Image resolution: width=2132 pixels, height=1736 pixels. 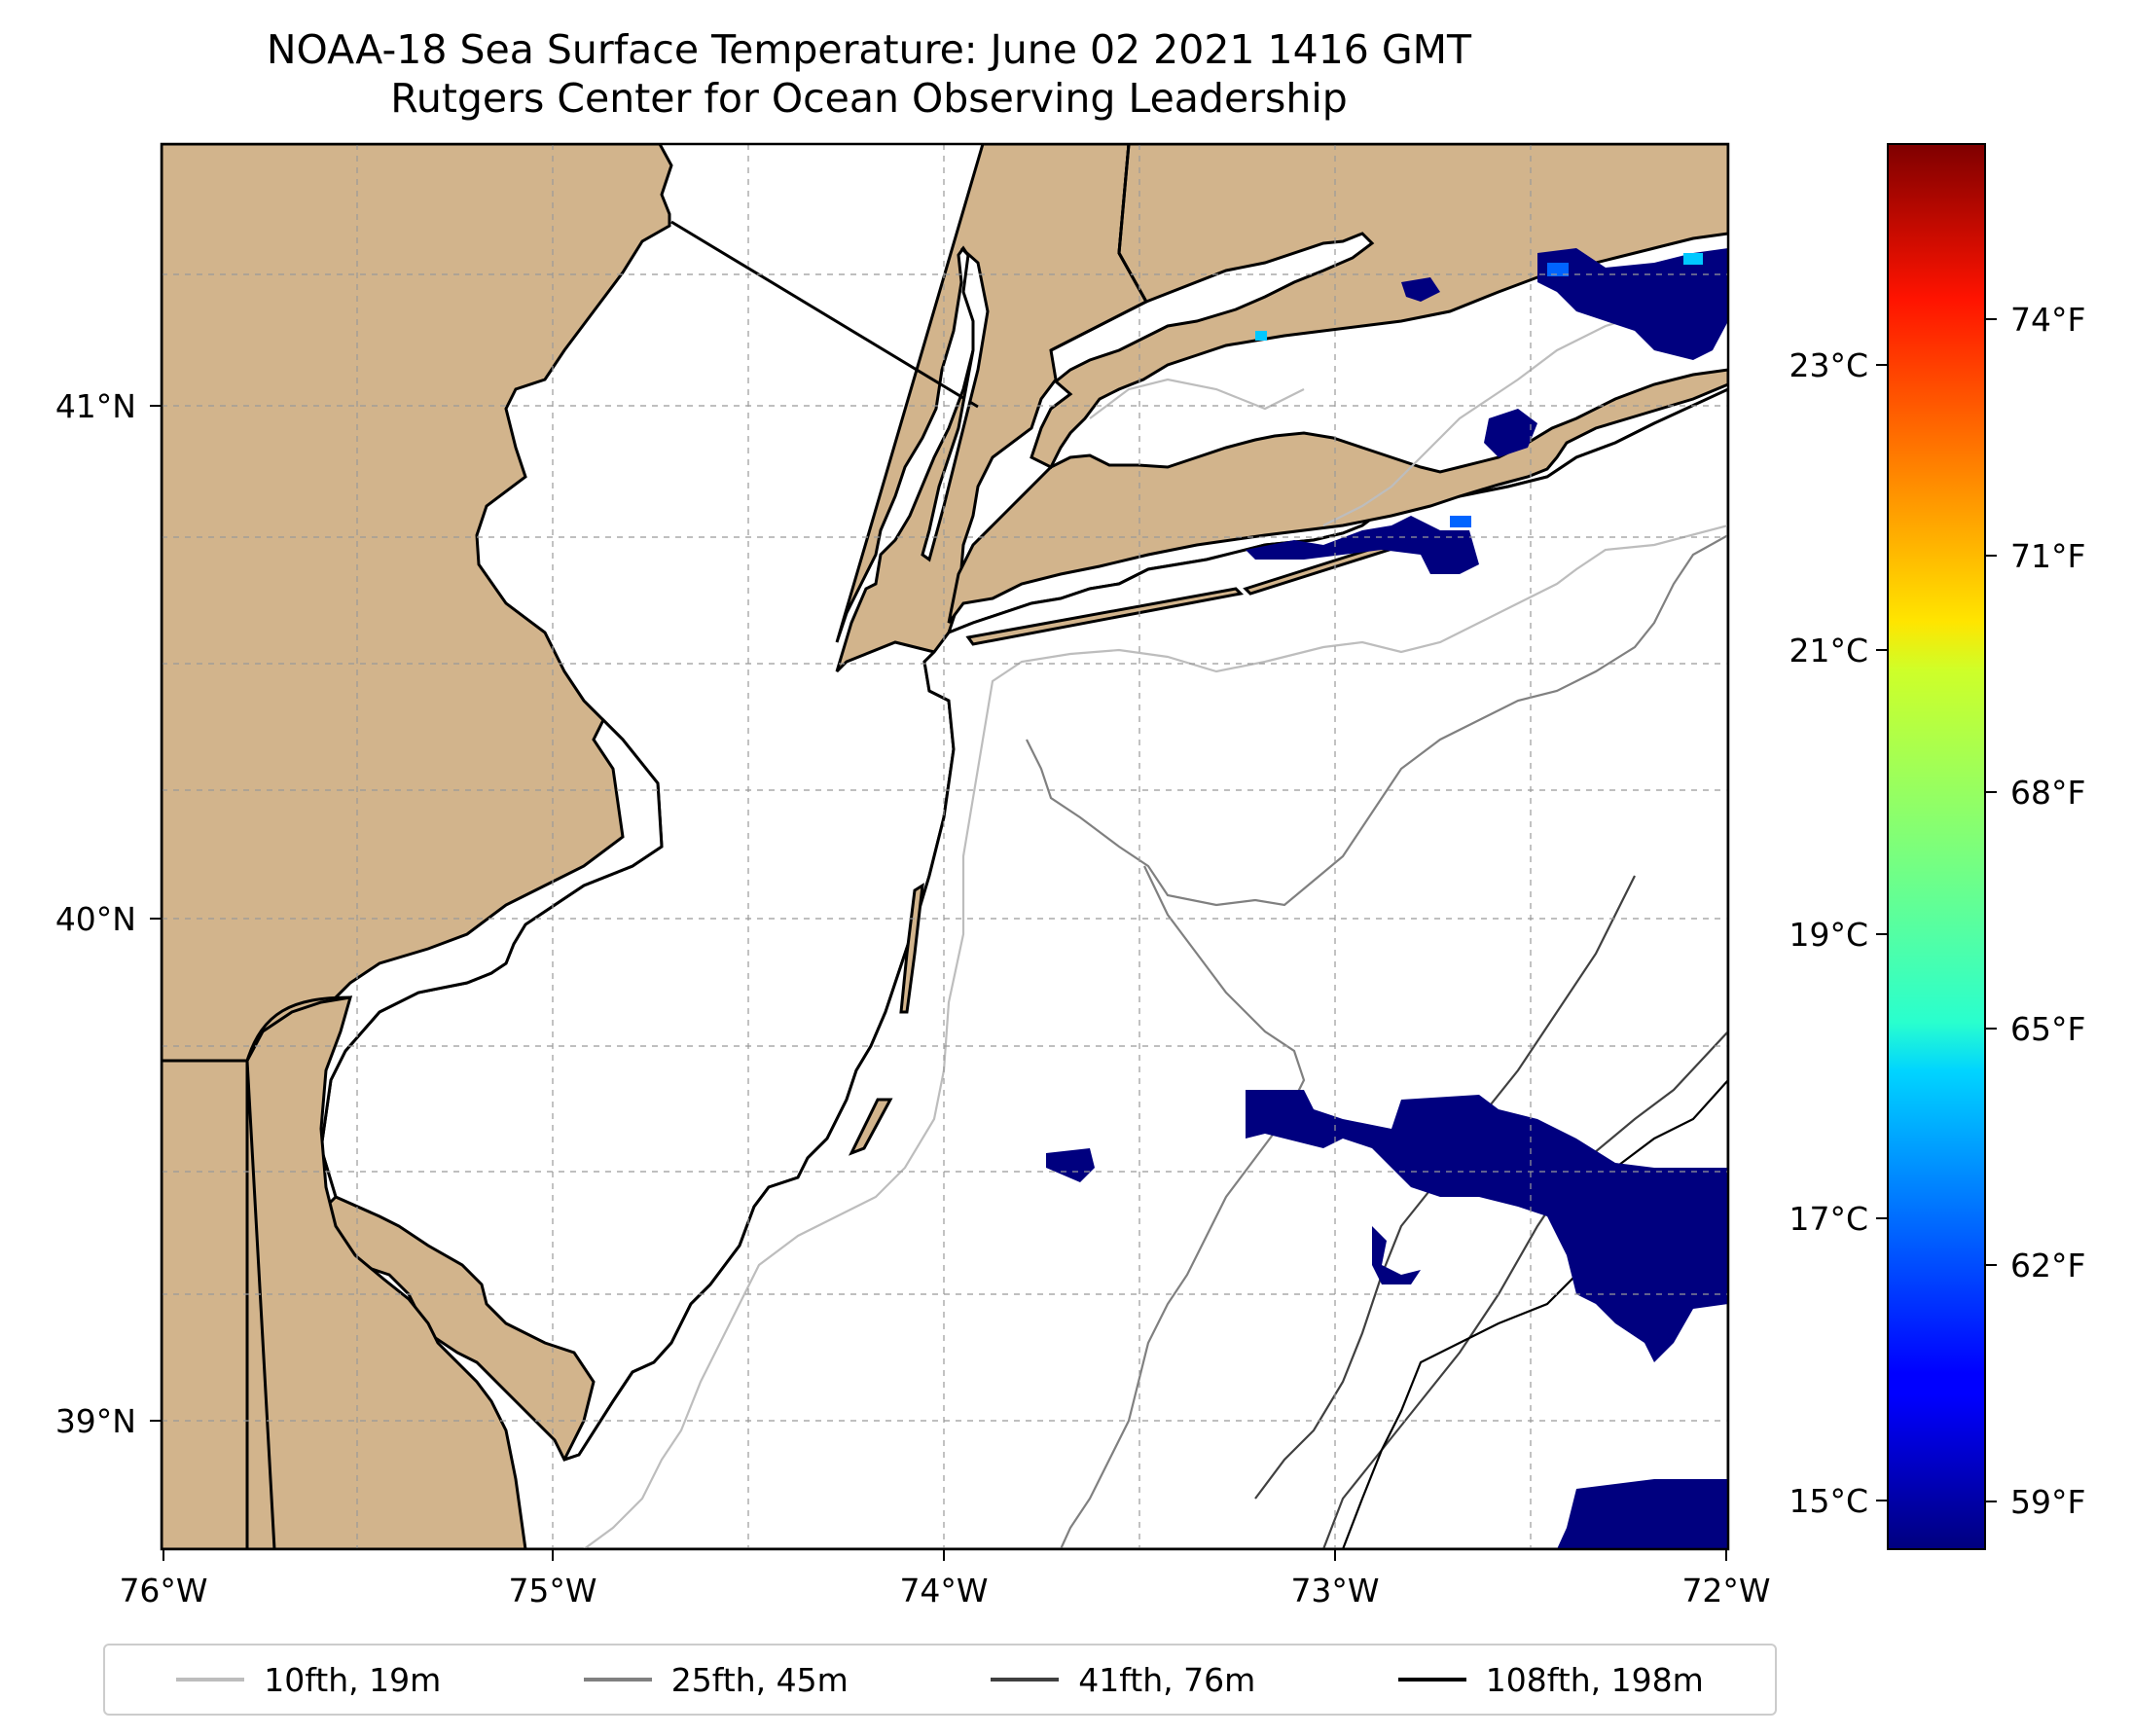 What do you see at coordinates (871, 1127) in the screenshot?
I see `barrier-south-nj` at bounding box center [871, 1127].